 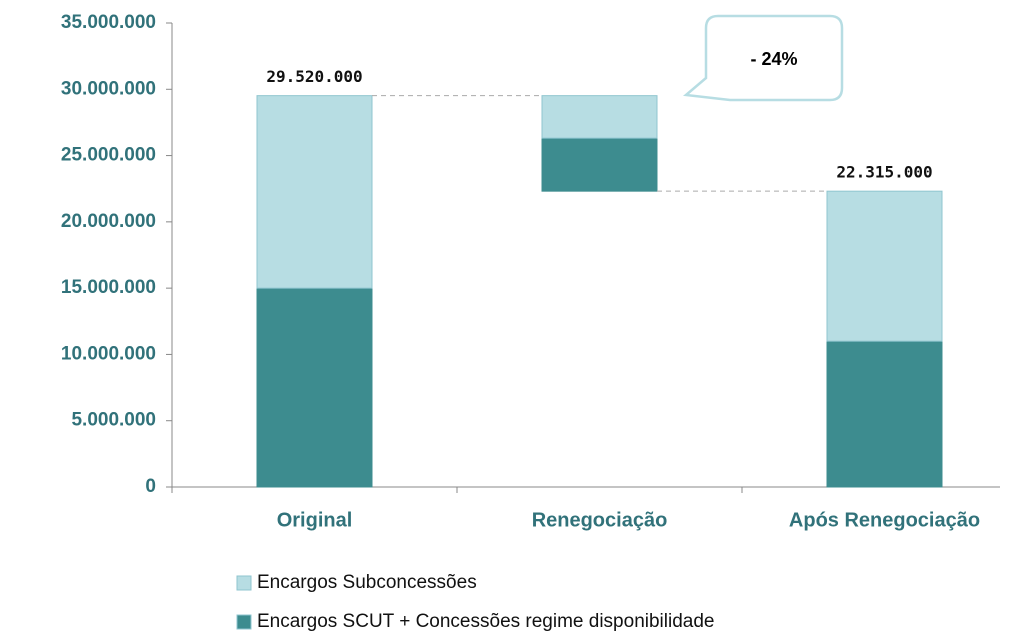 I want to click on callout, so click(x=763, y=58).